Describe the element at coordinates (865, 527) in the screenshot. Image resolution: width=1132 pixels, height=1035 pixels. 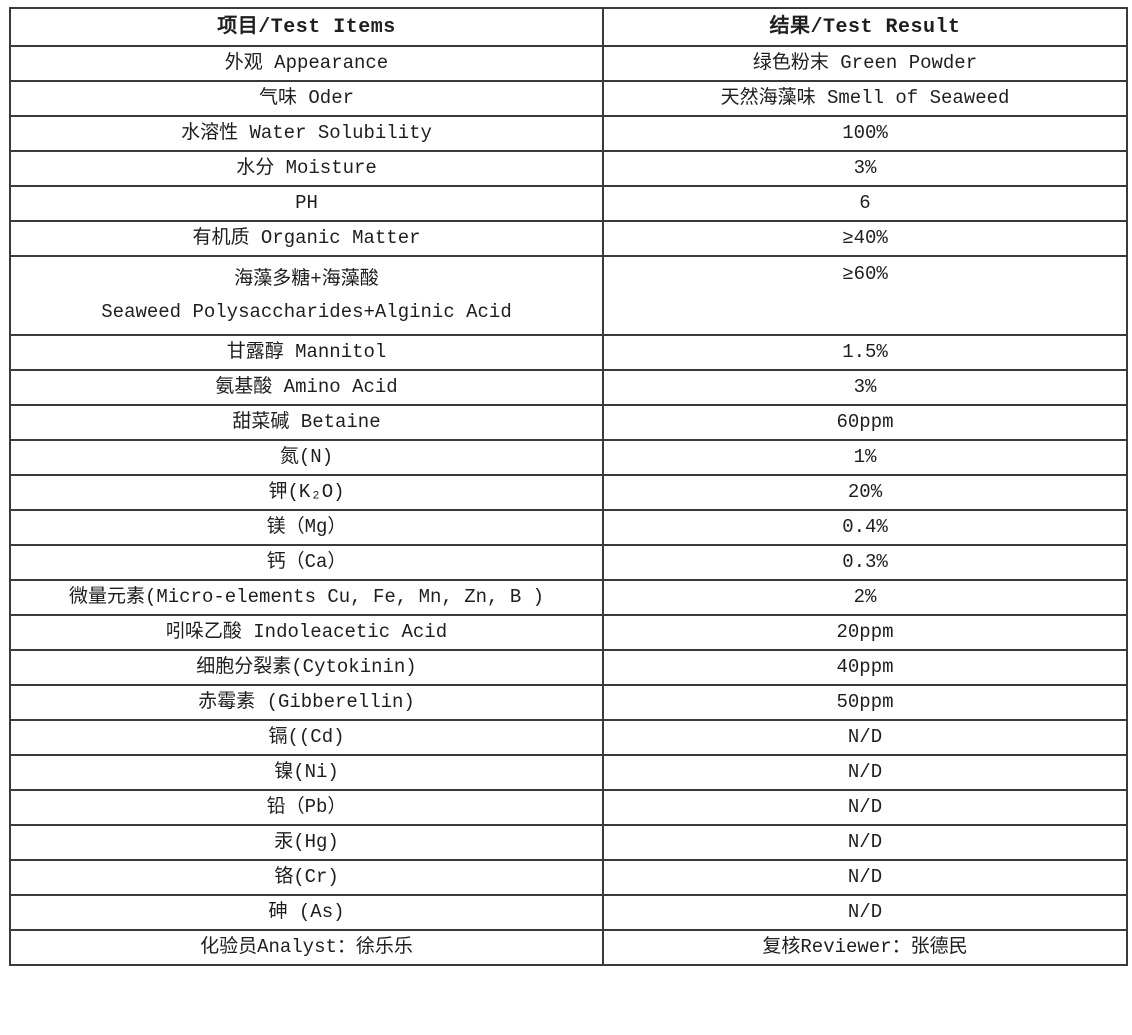
I see `test-result-cell: 0.4%` at that location.